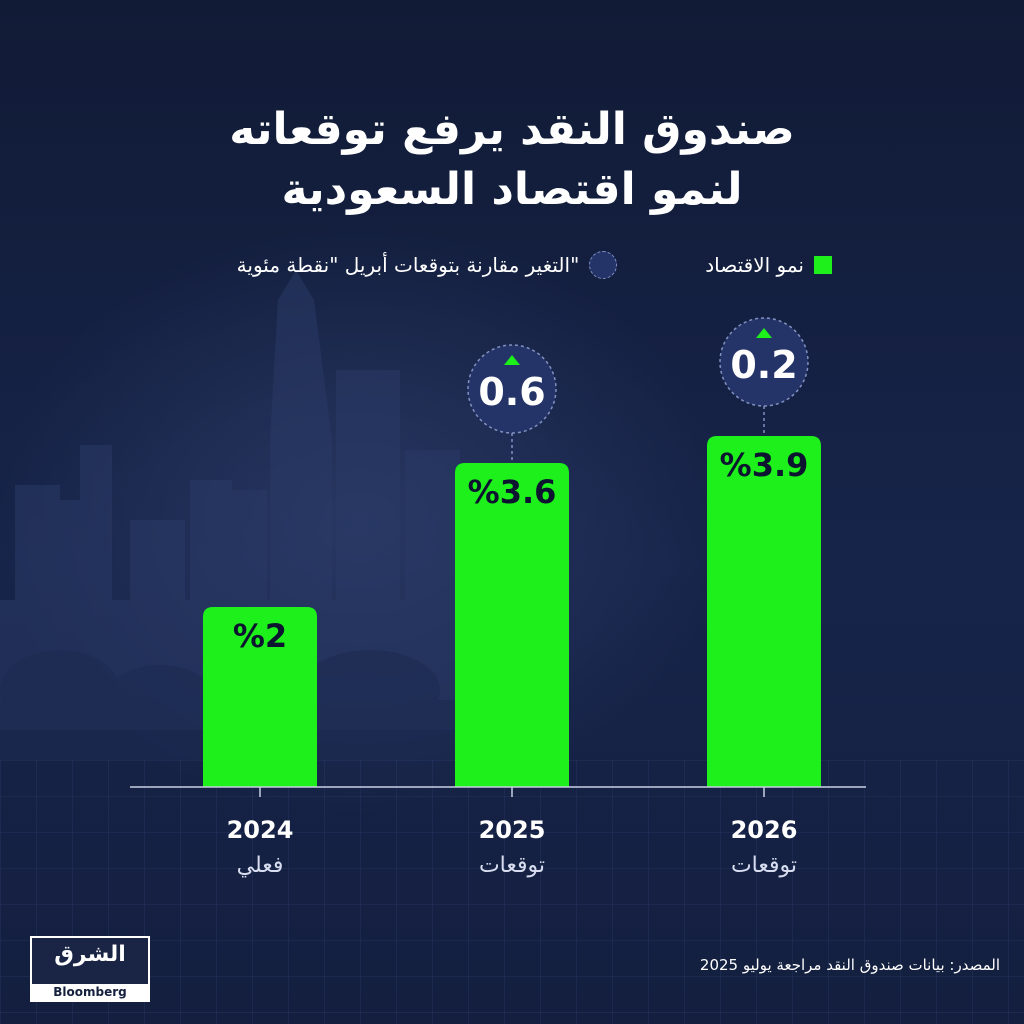 This screenshot has height=1024, width=1024. I want to click on legend-item-change: التغير مقارنة بتوقعات أبريل "نقطة مئوية", so click(427, 265).